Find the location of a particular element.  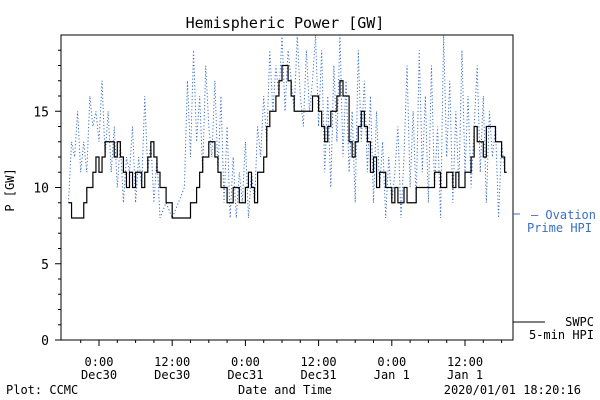

plot-timestamp: 2020/01/01 18:20:16 is located at coordinates (512, 390).